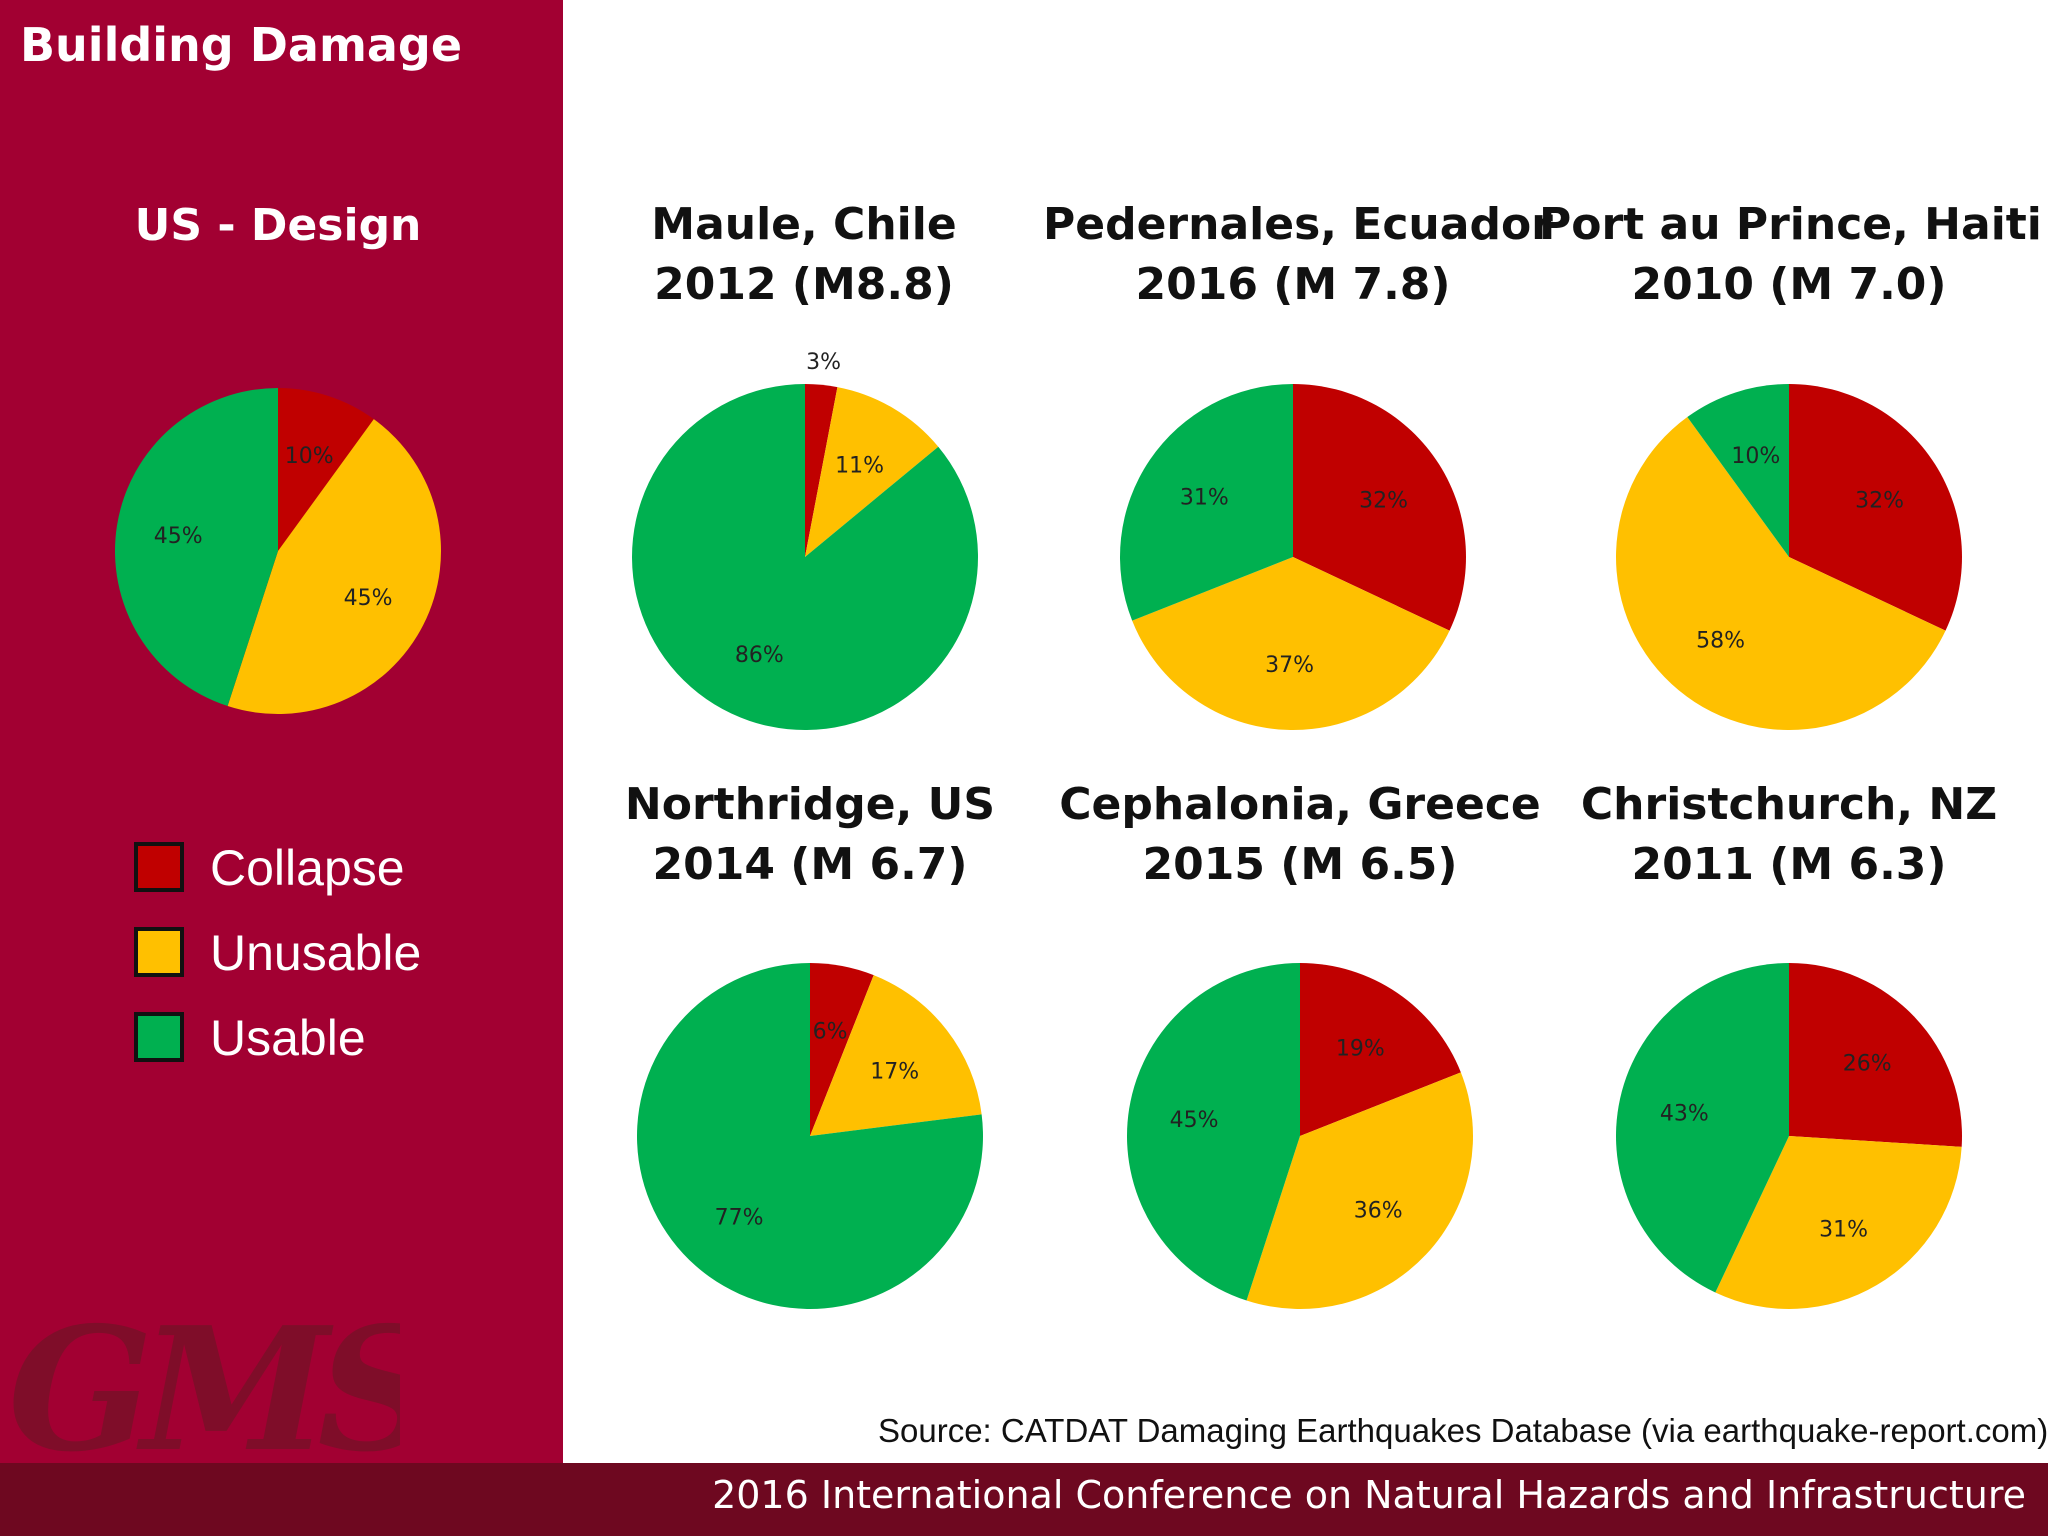 This screenshot has width=2048, height=1536. Describe the element at coordinates (804, 255) in the screenshot. I see `chart-title-maule: Maule, Chile 2012 (M8.8)` at that location.